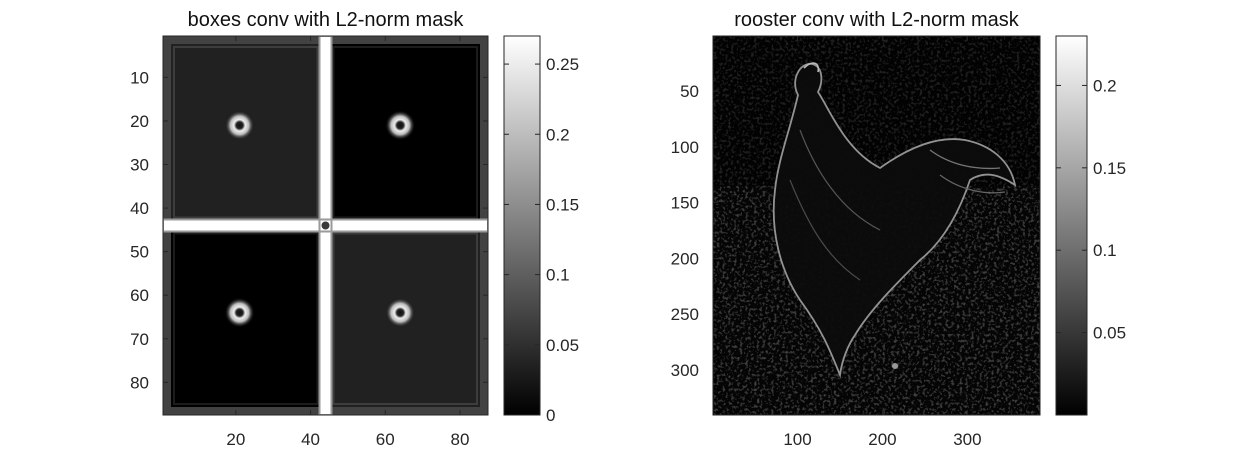  What do you see at coordinates (326, 20) in the screenshot?
I see `left-chart-title: boxes conv with L2-norm mask` at bounding box center [326, 20].